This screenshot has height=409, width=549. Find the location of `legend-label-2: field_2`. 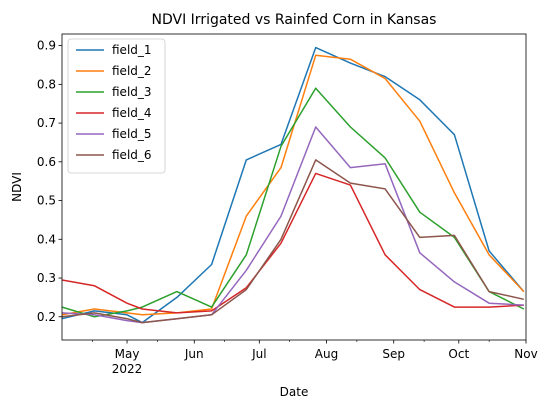

legend-label-2: field_2 is located at coordinates (132, 71).